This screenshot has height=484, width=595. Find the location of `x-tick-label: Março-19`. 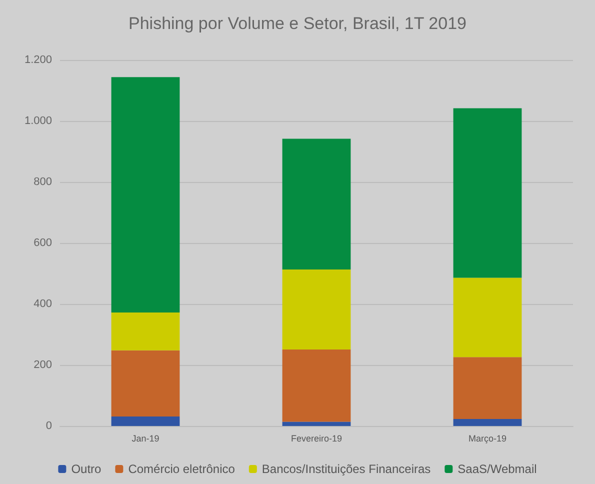

x-tick-label: Março-19 is located at coordinates (487, 439).